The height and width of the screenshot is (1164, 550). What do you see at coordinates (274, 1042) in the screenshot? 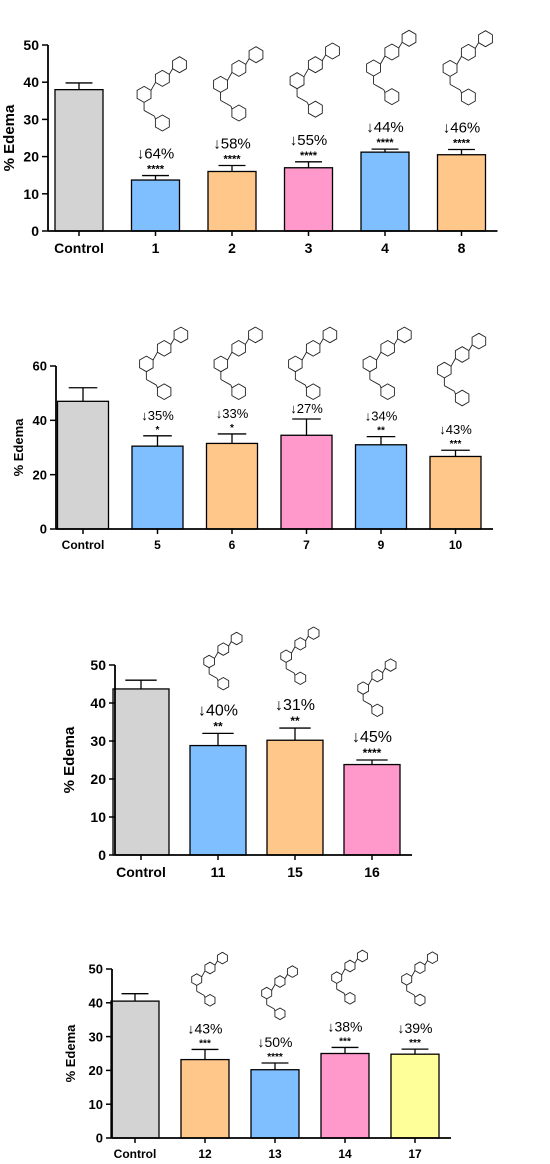
I see `reduction-label: ↓50%` at bounding box center [274, 1042].